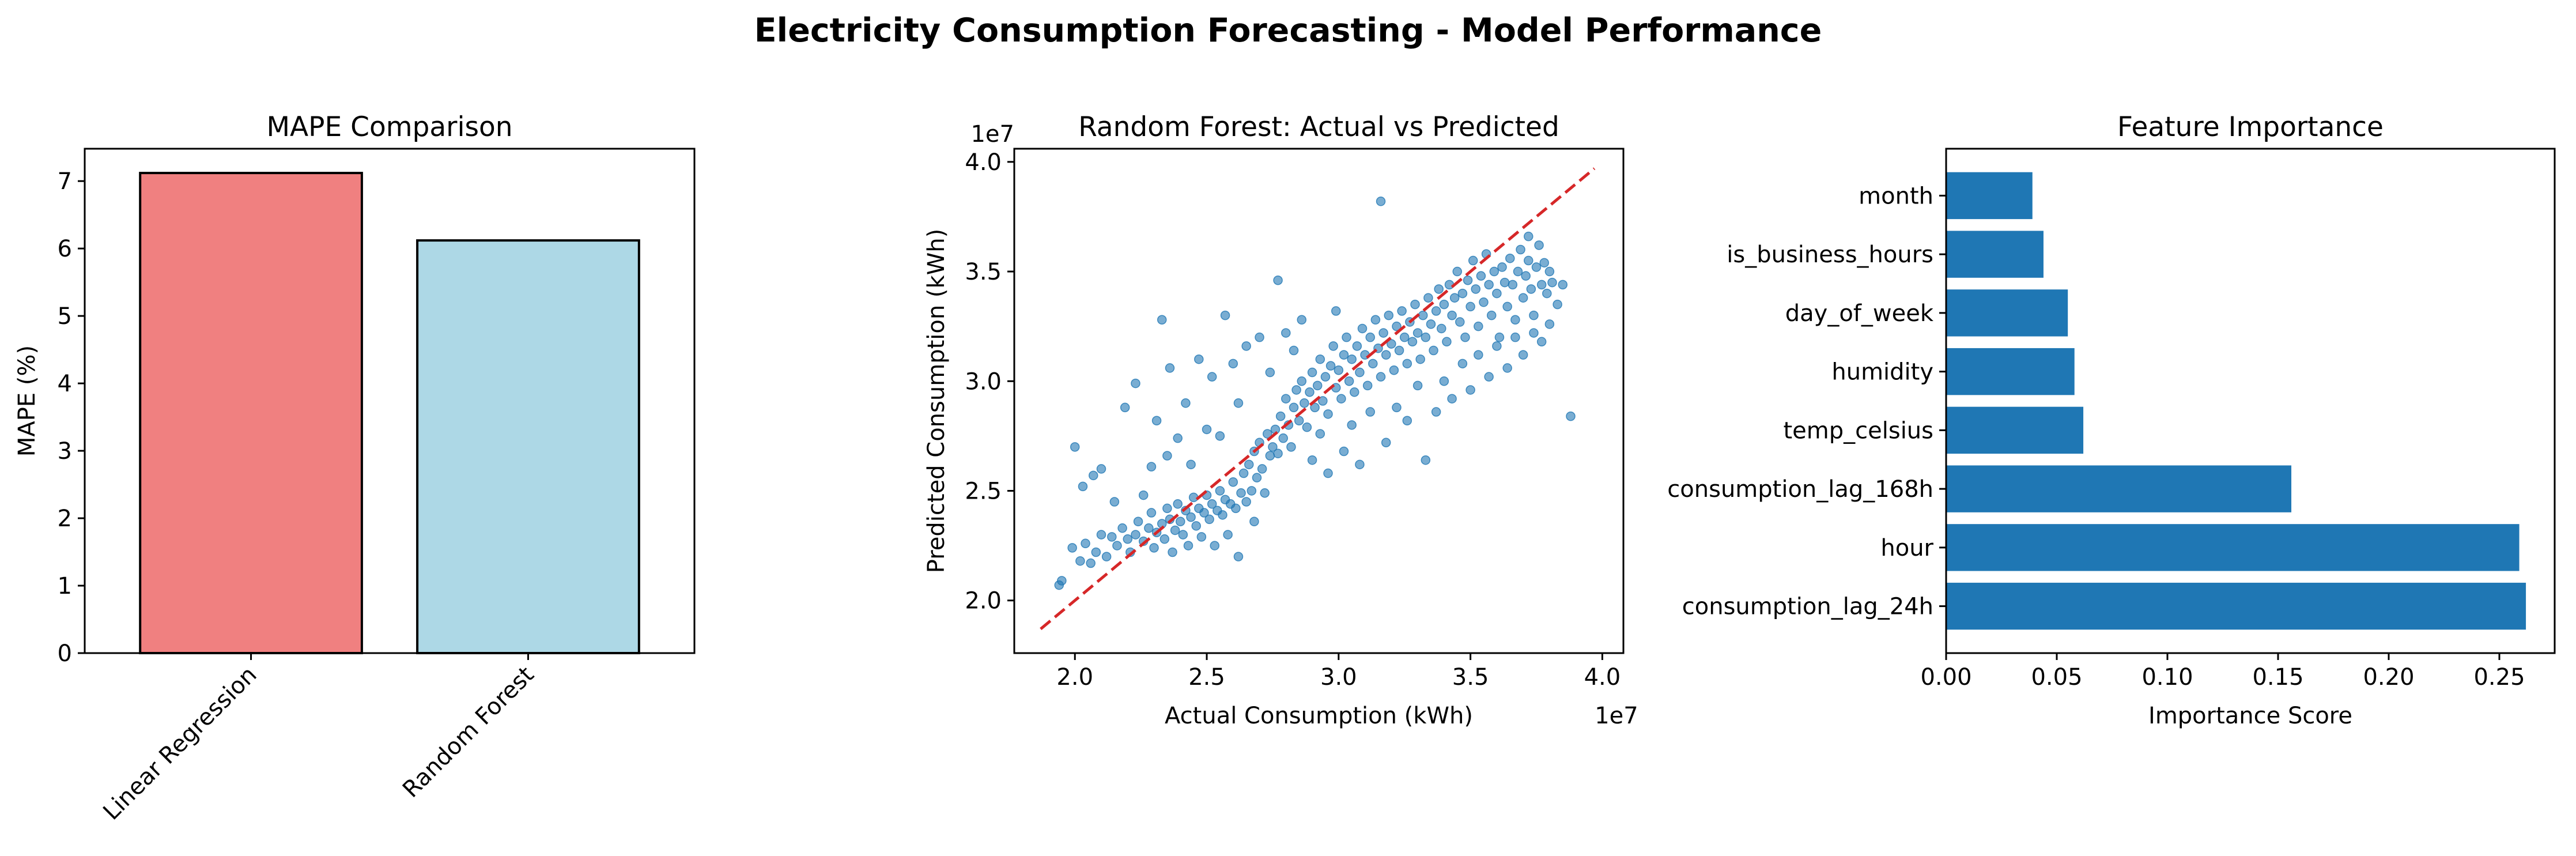  What do you see at coordinates (1882, 372) in the screenshot?
I see `y-tick-label: humidity` at bounding box center [1882, 372].